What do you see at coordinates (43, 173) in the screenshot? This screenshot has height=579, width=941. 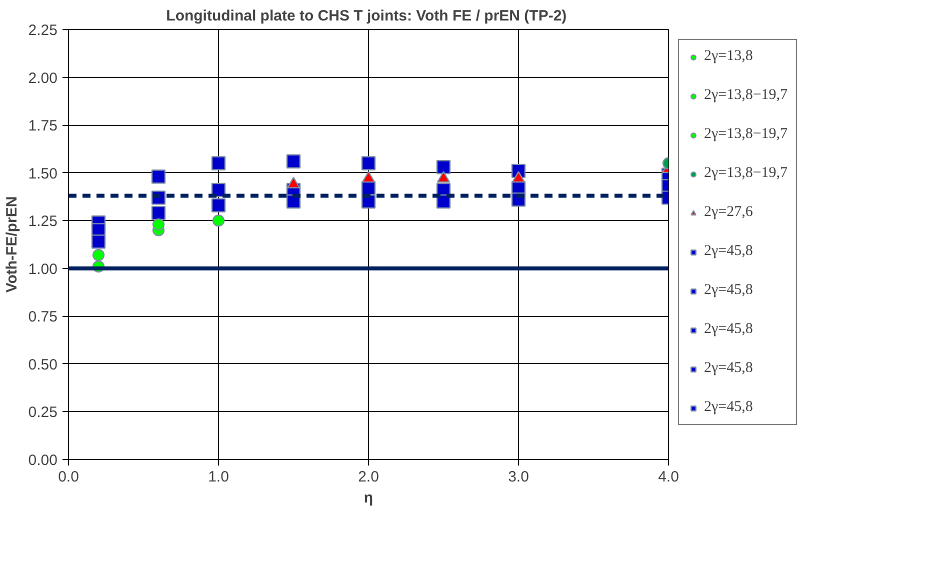 I see `y-tick-label: 1.50` at bounding box center [43, 173].